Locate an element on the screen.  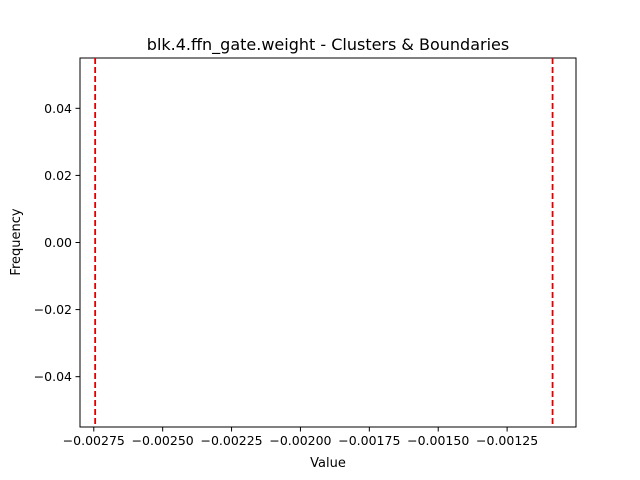
y-tick-label: −0.02 is located at coordinates (53, 309).